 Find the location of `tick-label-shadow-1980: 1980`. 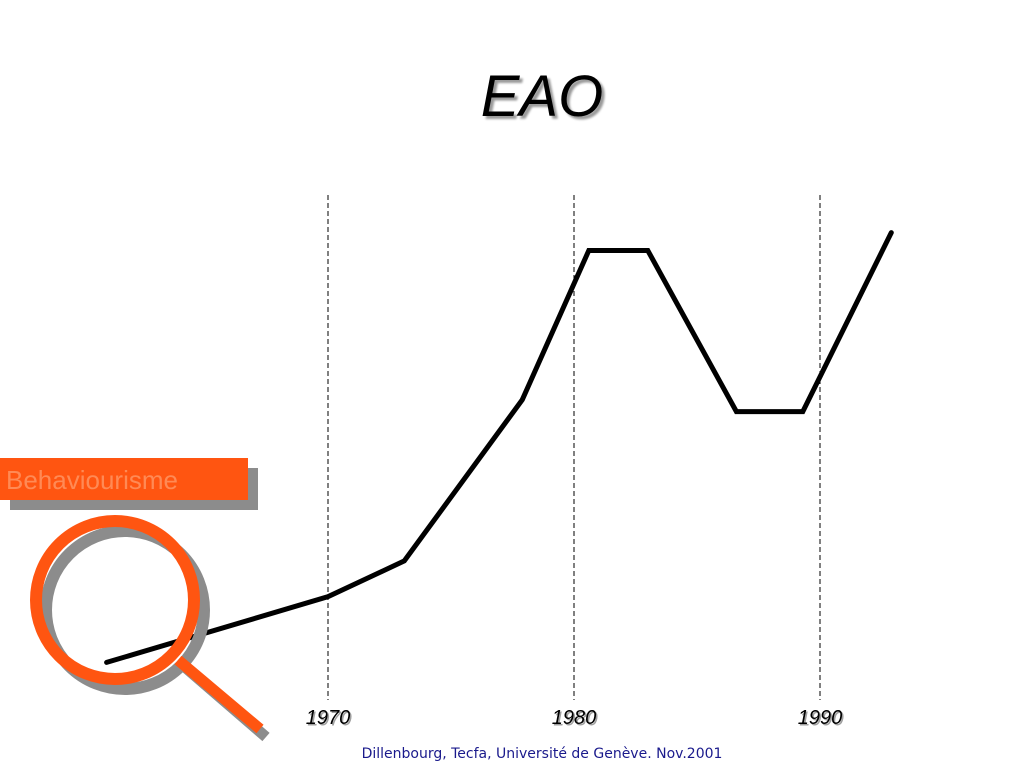

tick-label-shadow-1980: 1980 is located at coordinates (575, 720).